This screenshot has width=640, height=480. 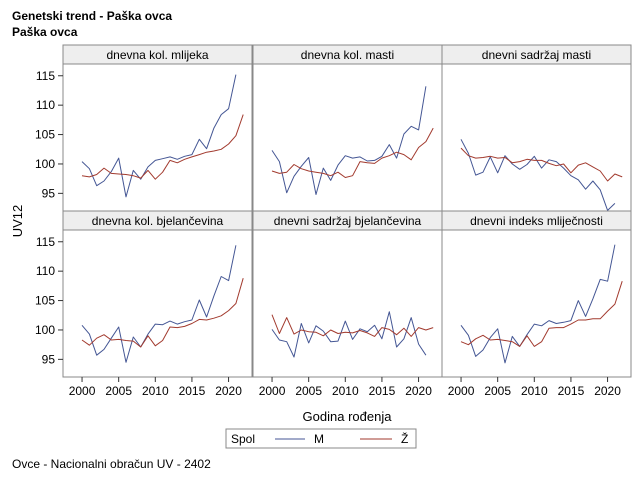 What do you see at coordinates (347, 303) in the screenshot?
I see `panel-frame-dnevni-sadrzaj-bjelancevina` at bounding box center [347, 303].